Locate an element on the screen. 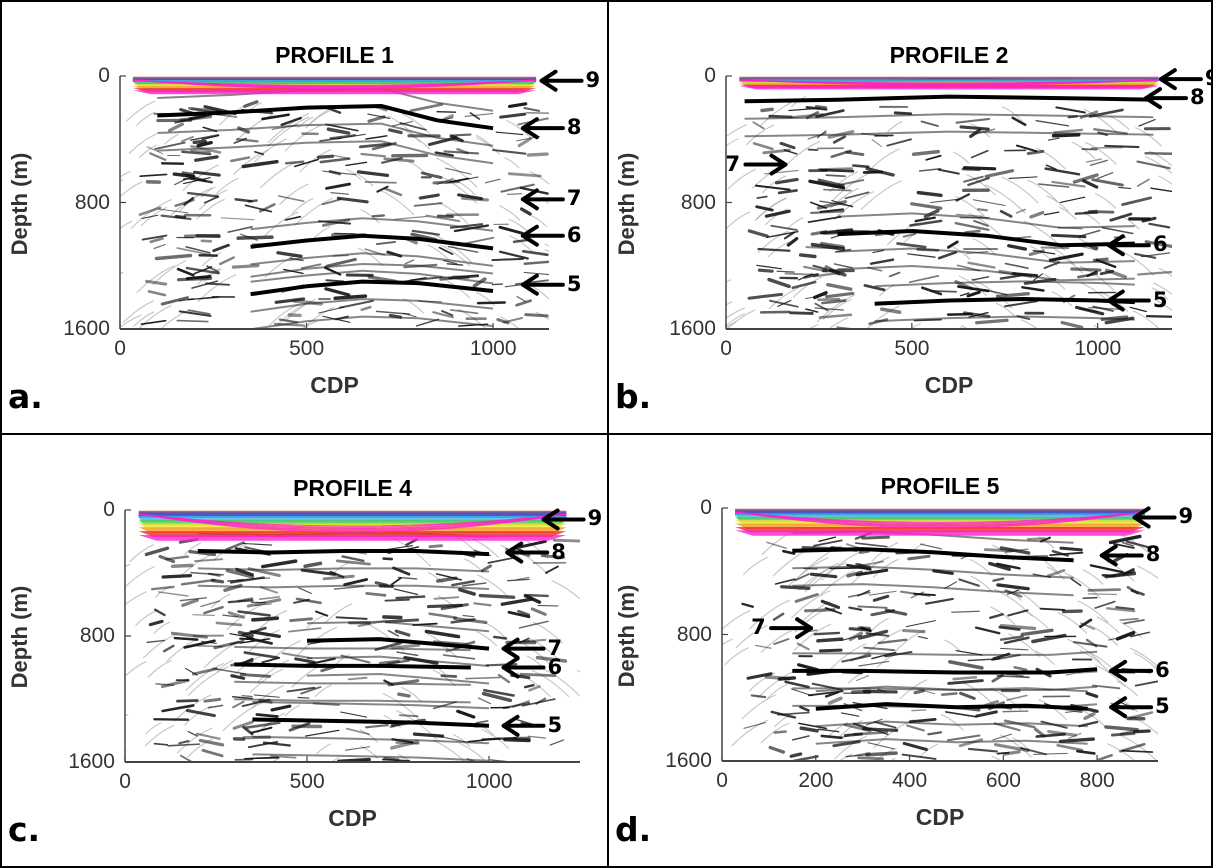 The image size is (1213, 868). x-tick-label: 0 is located at coordinates (120, 348).